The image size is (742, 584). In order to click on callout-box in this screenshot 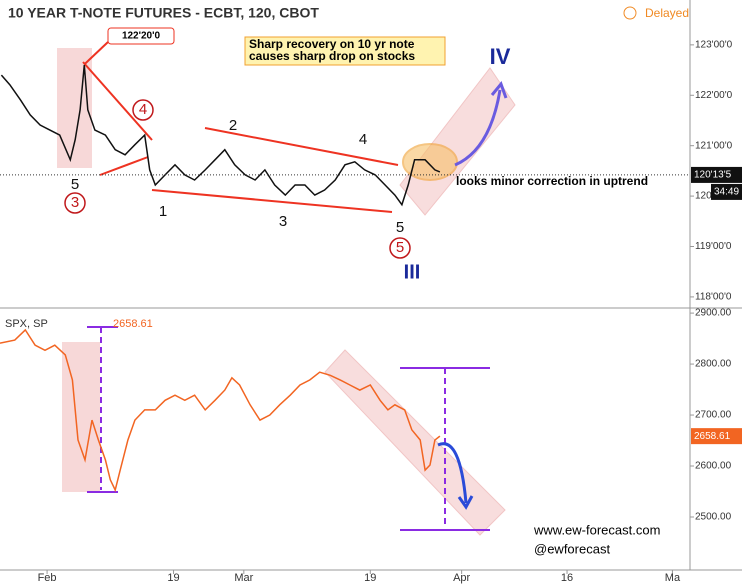, I will do `click(141, 36)`.